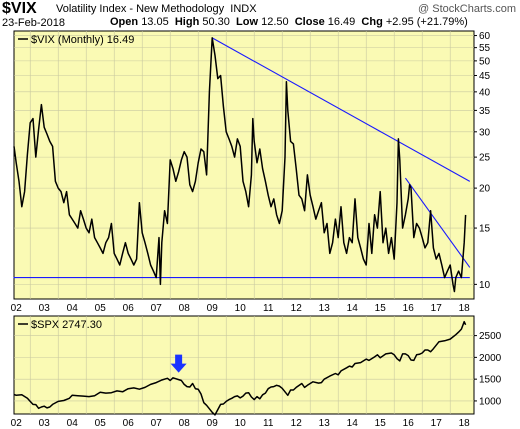 The image size is (520, 429). I want to click on spx-x-tick-label: 17, so click(437, 423).